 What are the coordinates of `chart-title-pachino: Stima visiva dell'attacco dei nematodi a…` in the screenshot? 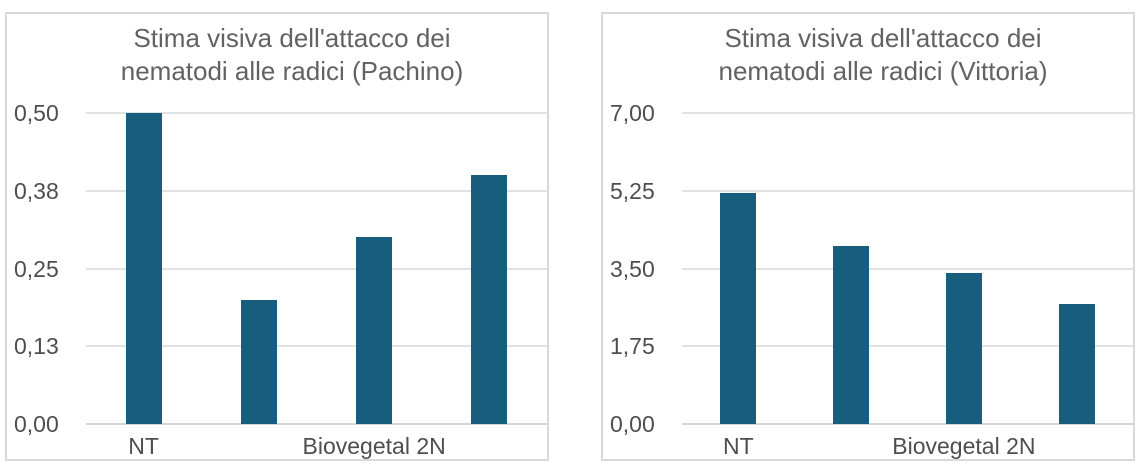 It's located at (277, 55).